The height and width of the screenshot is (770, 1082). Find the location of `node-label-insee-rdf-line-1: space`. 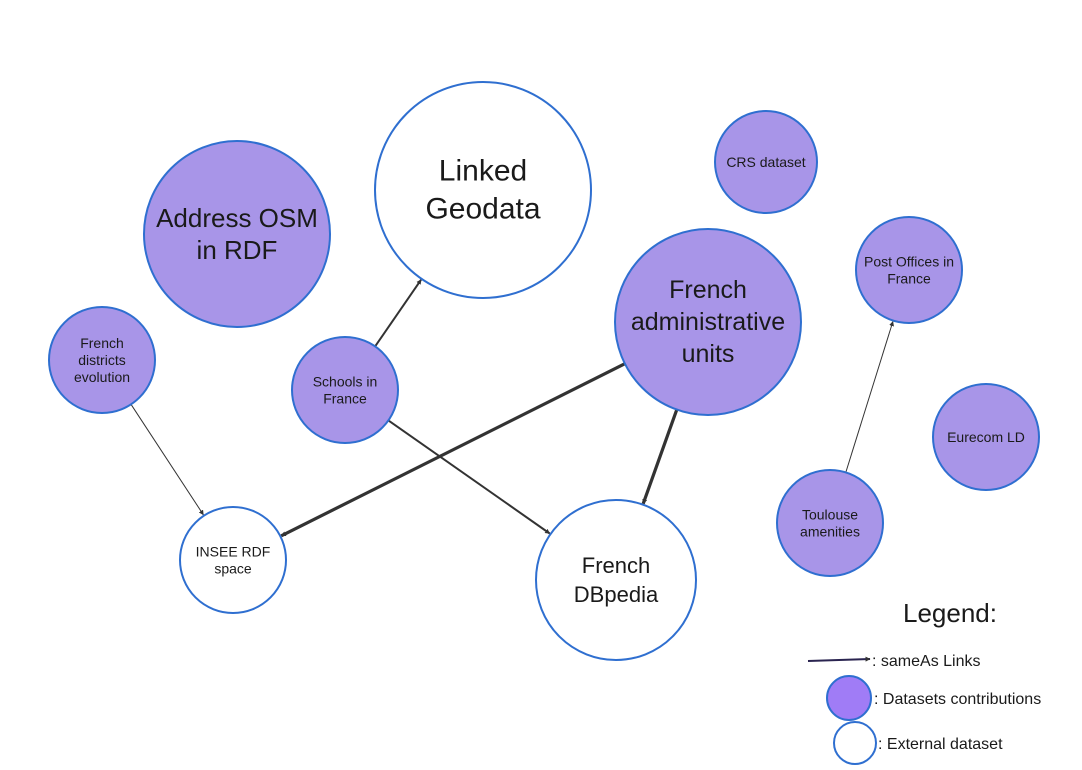

node-label-insee-rdf-line-1: space is located at coordinates (233, 569).